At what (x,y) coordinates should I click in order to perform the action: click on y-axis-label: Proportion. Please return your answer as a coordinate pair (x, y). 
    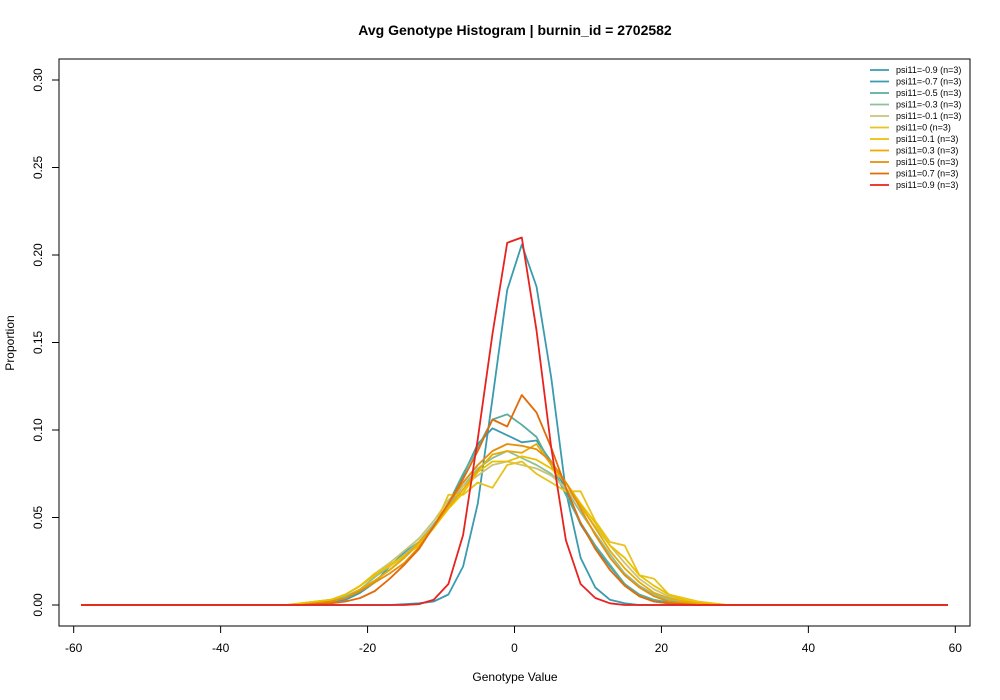
    Looking at the image, I should click on (10, 342).